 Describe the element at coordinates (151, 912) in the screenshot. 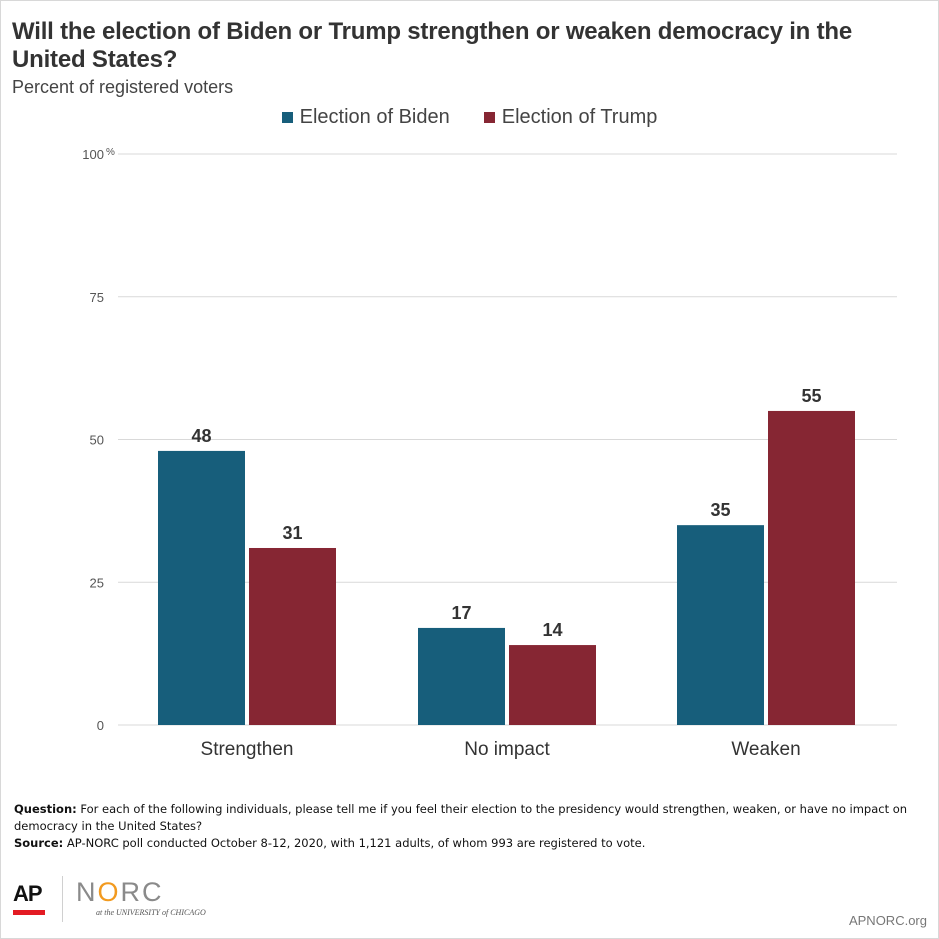

I see `university-tagline: at the UNIVERSITY of CHICAGO` at that location.